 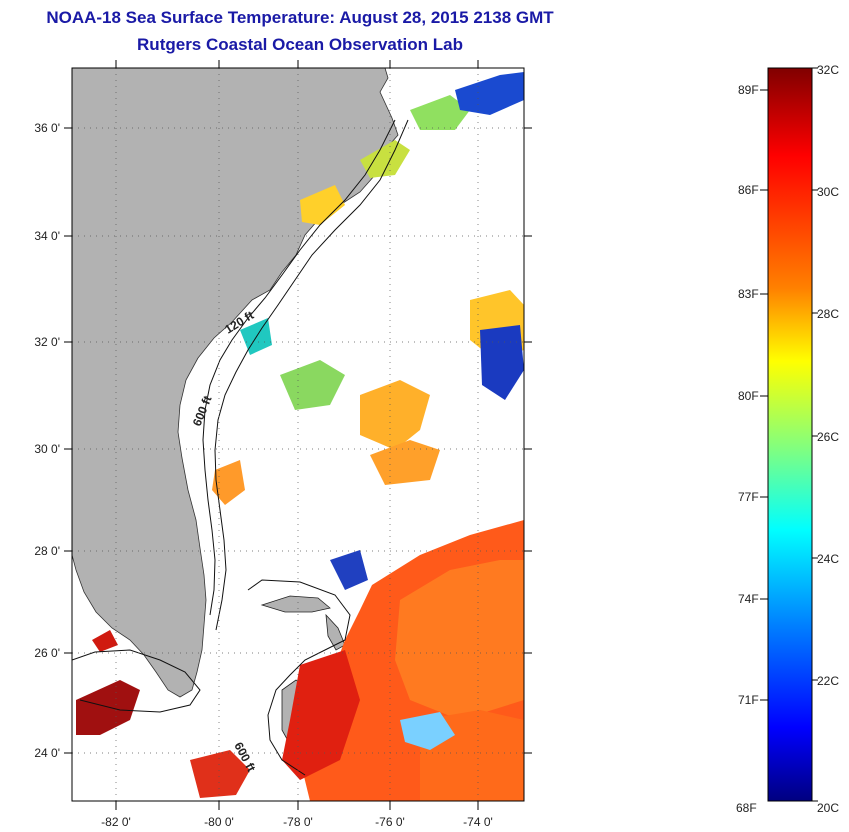 What do you see at coordinates (335, 632) in the screenshot?
I see `land-abaco` at bounding box center [335, 632].